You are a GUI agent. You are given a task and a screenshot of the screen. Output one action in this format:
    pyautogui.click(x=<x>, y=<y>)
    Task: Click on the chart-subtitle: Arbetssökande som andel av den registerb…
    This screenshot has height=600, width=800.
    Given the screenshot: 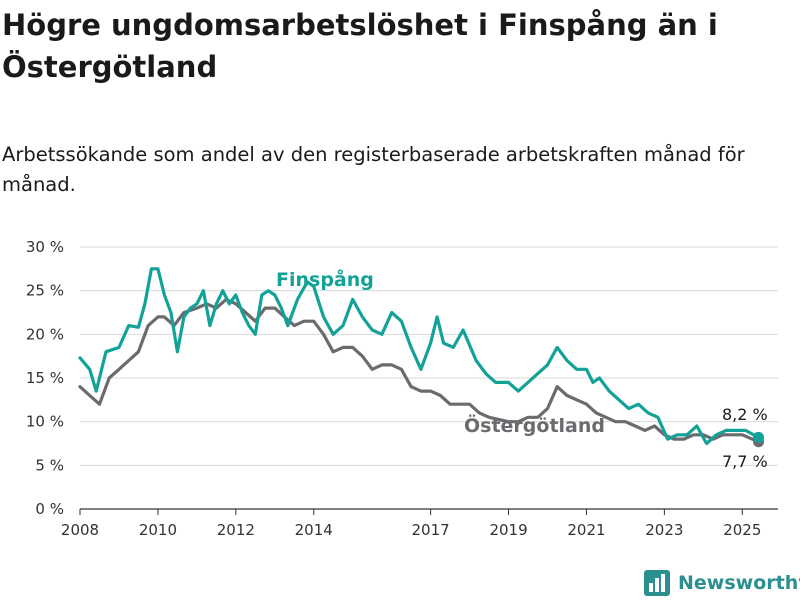 What is the action you would take?
    pyautogui.click(x=373, y=169)
    